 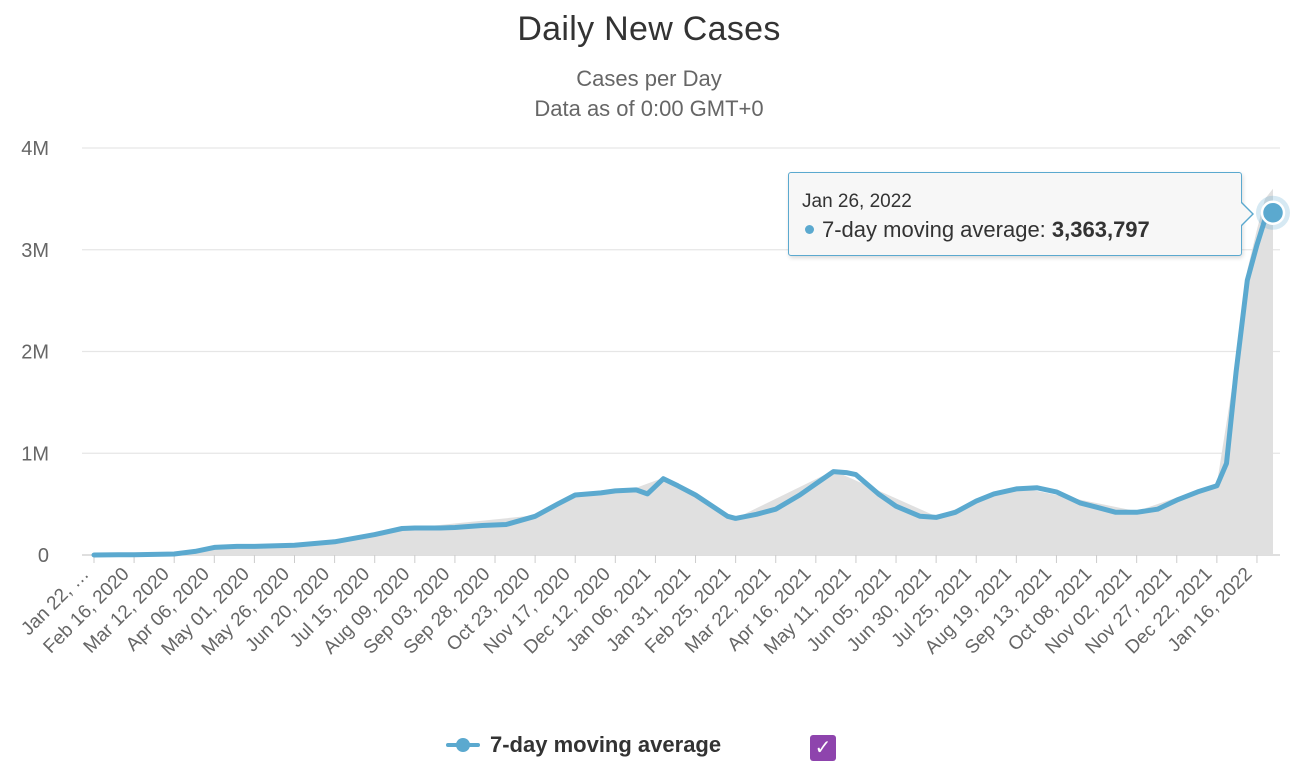 I want to click on chart-data-timestamp: Data as of 0:00 GMT+0, so click(x=649, y=108).